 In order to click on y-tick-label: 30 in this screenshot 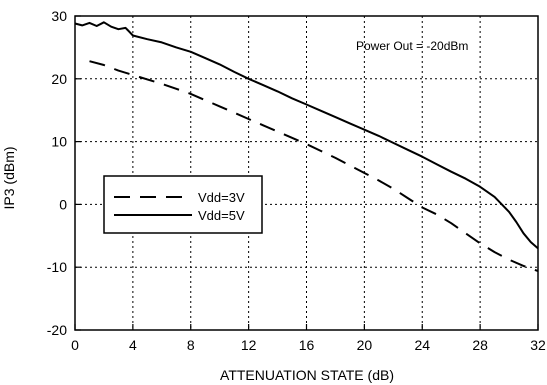, I will do `click(59, 16)`.